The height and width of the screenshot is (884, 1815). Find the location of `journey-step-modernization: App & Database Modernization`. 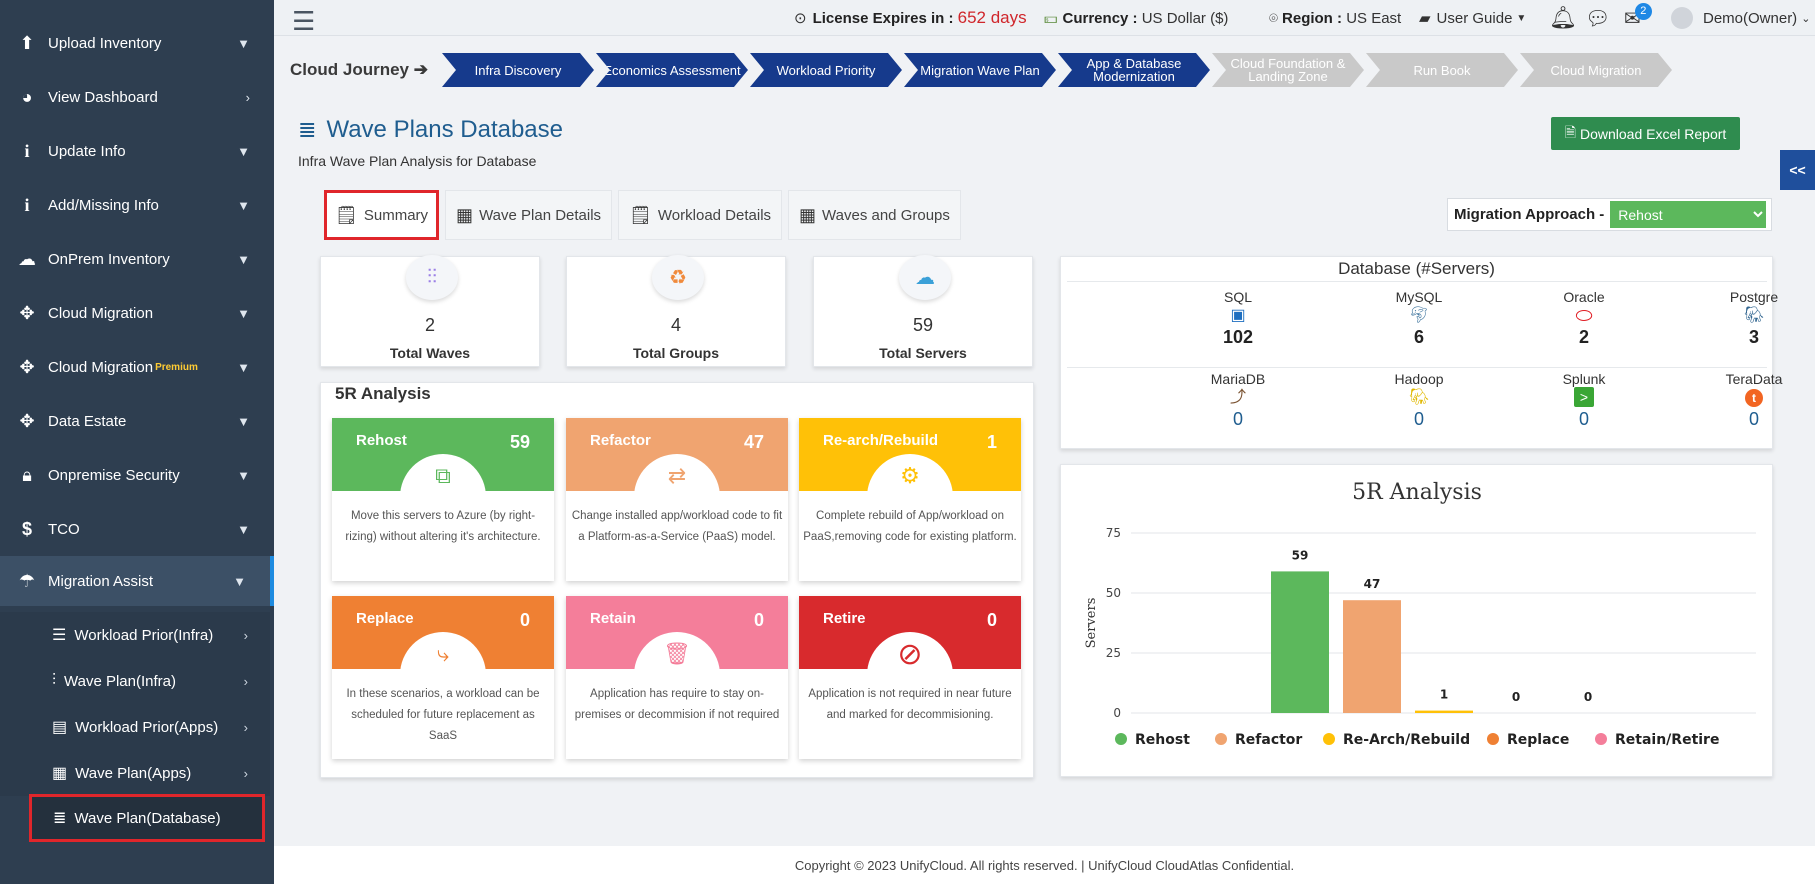

journey-step-modernization: App & Database Modernization is located at coordinates (1134, 70).